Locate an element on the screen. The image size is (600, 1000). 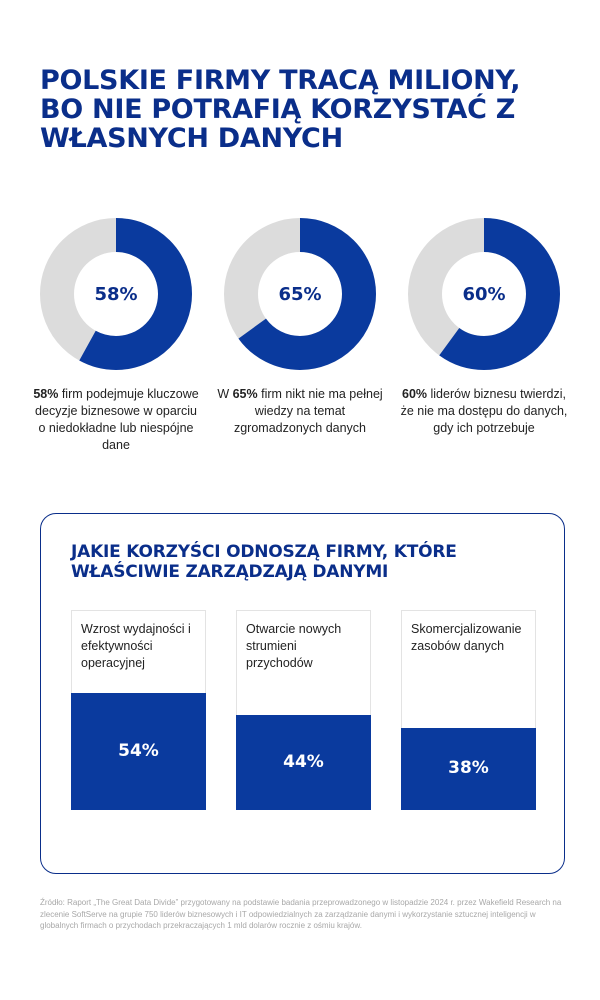
donut-chart-3: 60% is located at coordinates (484, 294).